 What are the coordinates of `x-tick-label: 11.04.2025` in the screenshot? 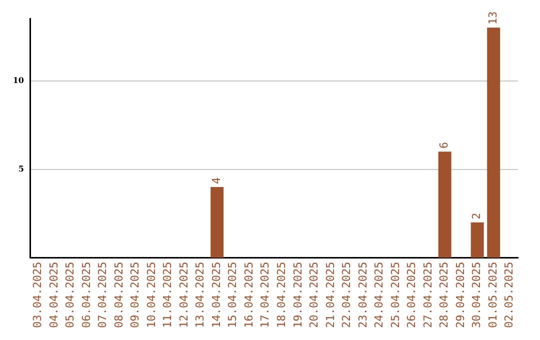 It's located at (167, 295).